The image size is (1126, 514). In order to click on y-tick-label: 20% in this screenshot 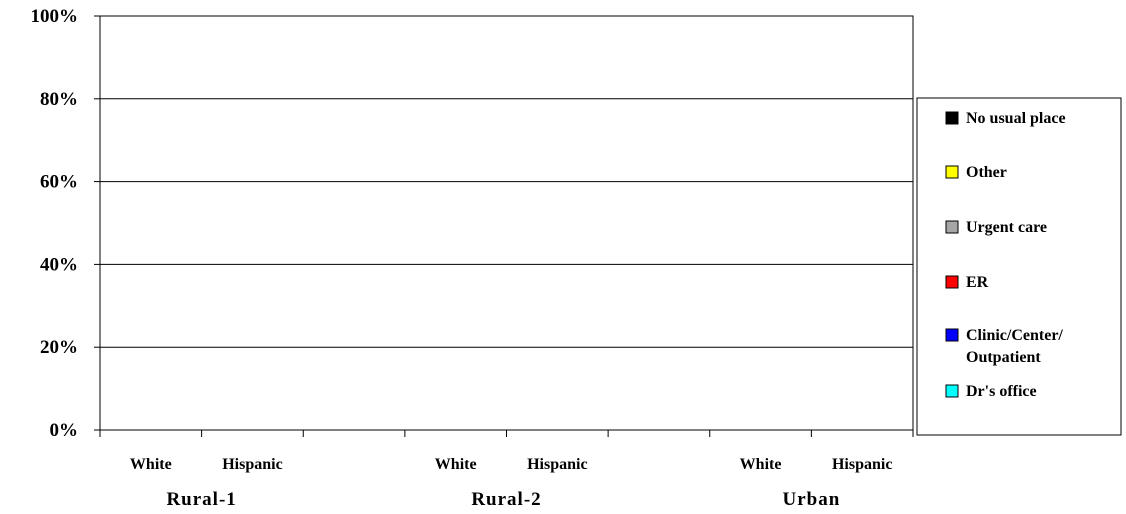, I will do `click(59, 347)`.